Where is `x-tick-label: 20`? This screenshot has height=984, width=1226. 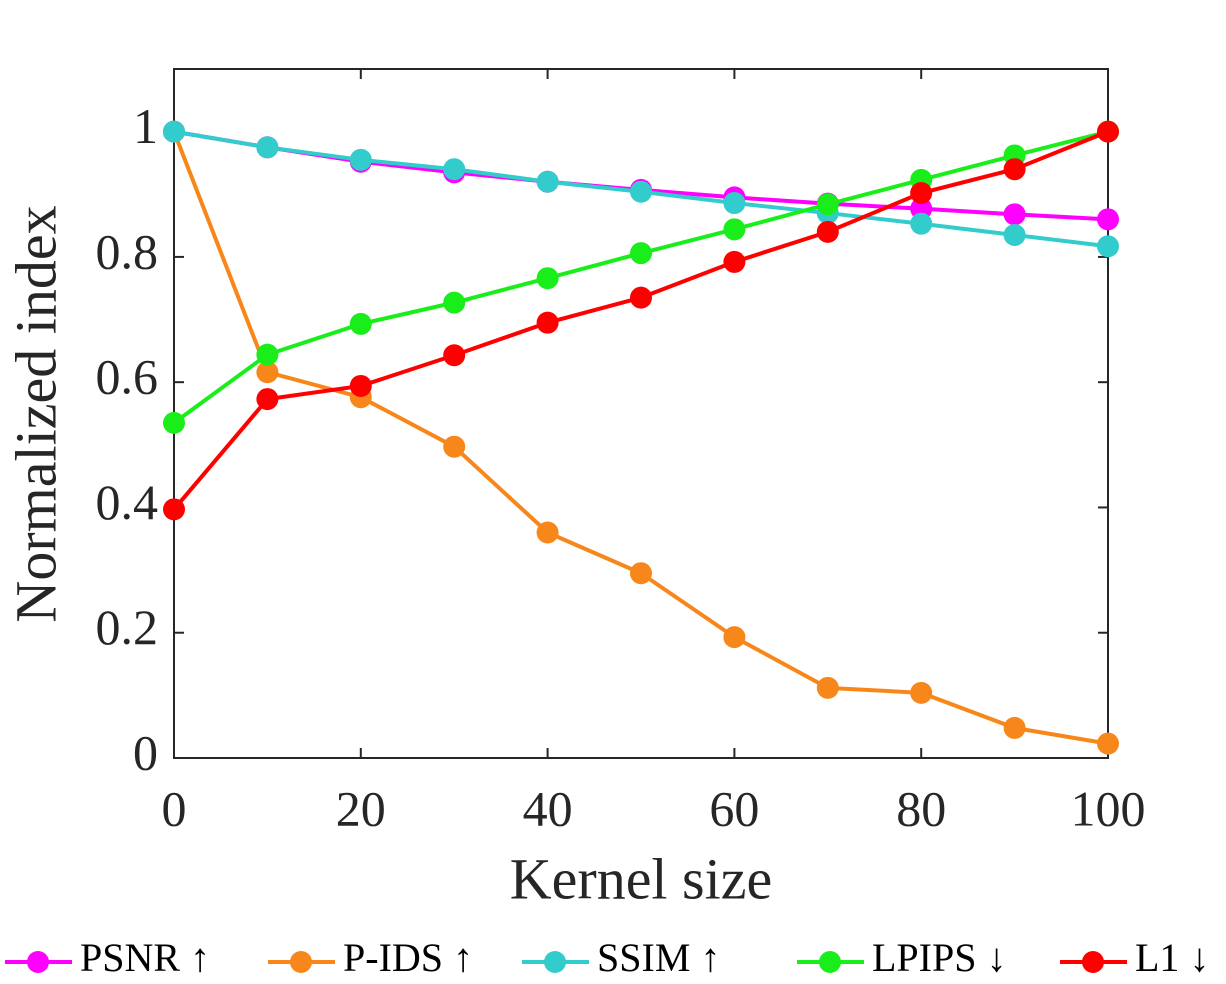
x-tick-label: 20 is located at coordinates (361, 808).